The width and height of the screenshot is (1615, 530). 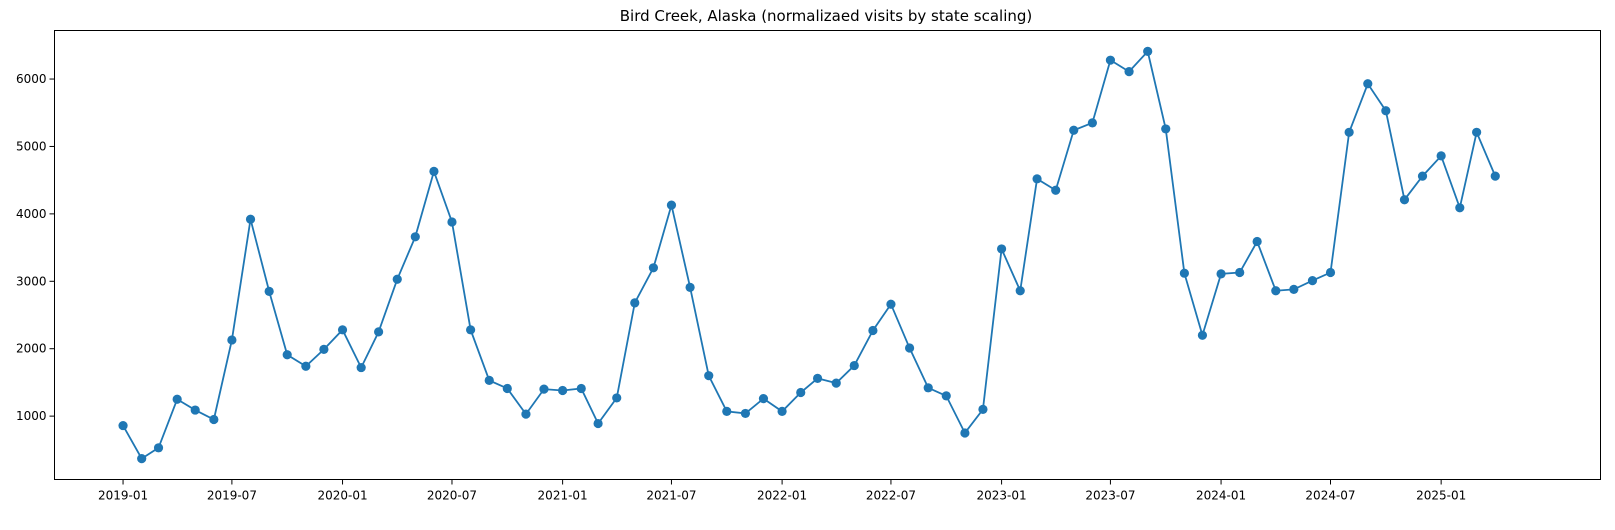 What do you see at coordinates (1330, 496) in the screenshot?
I see `x-tick-label: 2024-07` at bounding box center [1330, 496].